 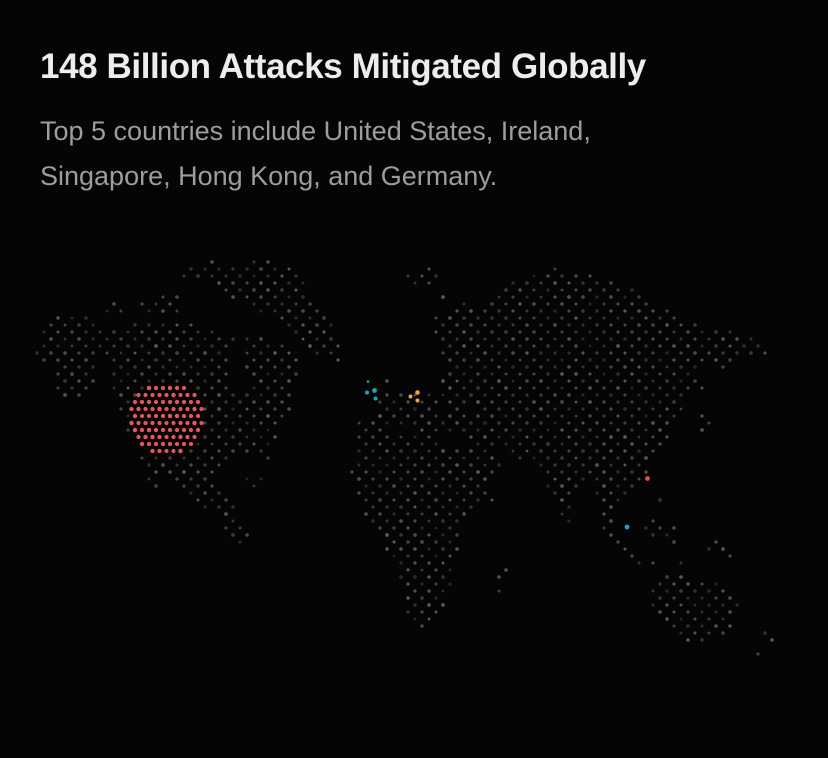 I want to click on page-title: 148 Billion Attacks Mitigated Globally, so click(x=343, y=66).